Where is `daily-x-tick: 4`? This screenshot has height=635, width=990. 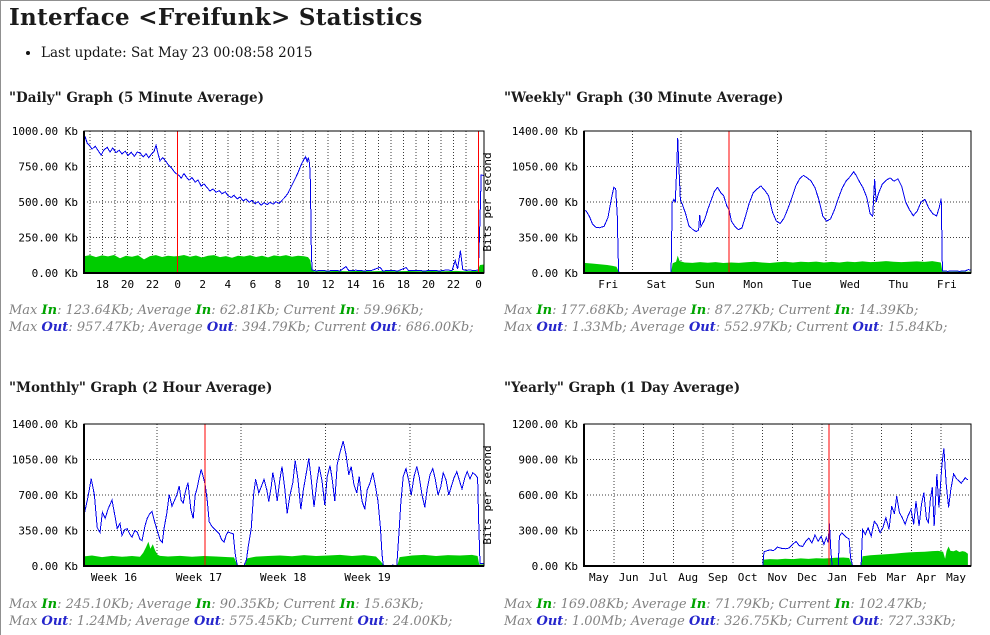 daily-x-tick: 4 is located at coordinates (227, 284).